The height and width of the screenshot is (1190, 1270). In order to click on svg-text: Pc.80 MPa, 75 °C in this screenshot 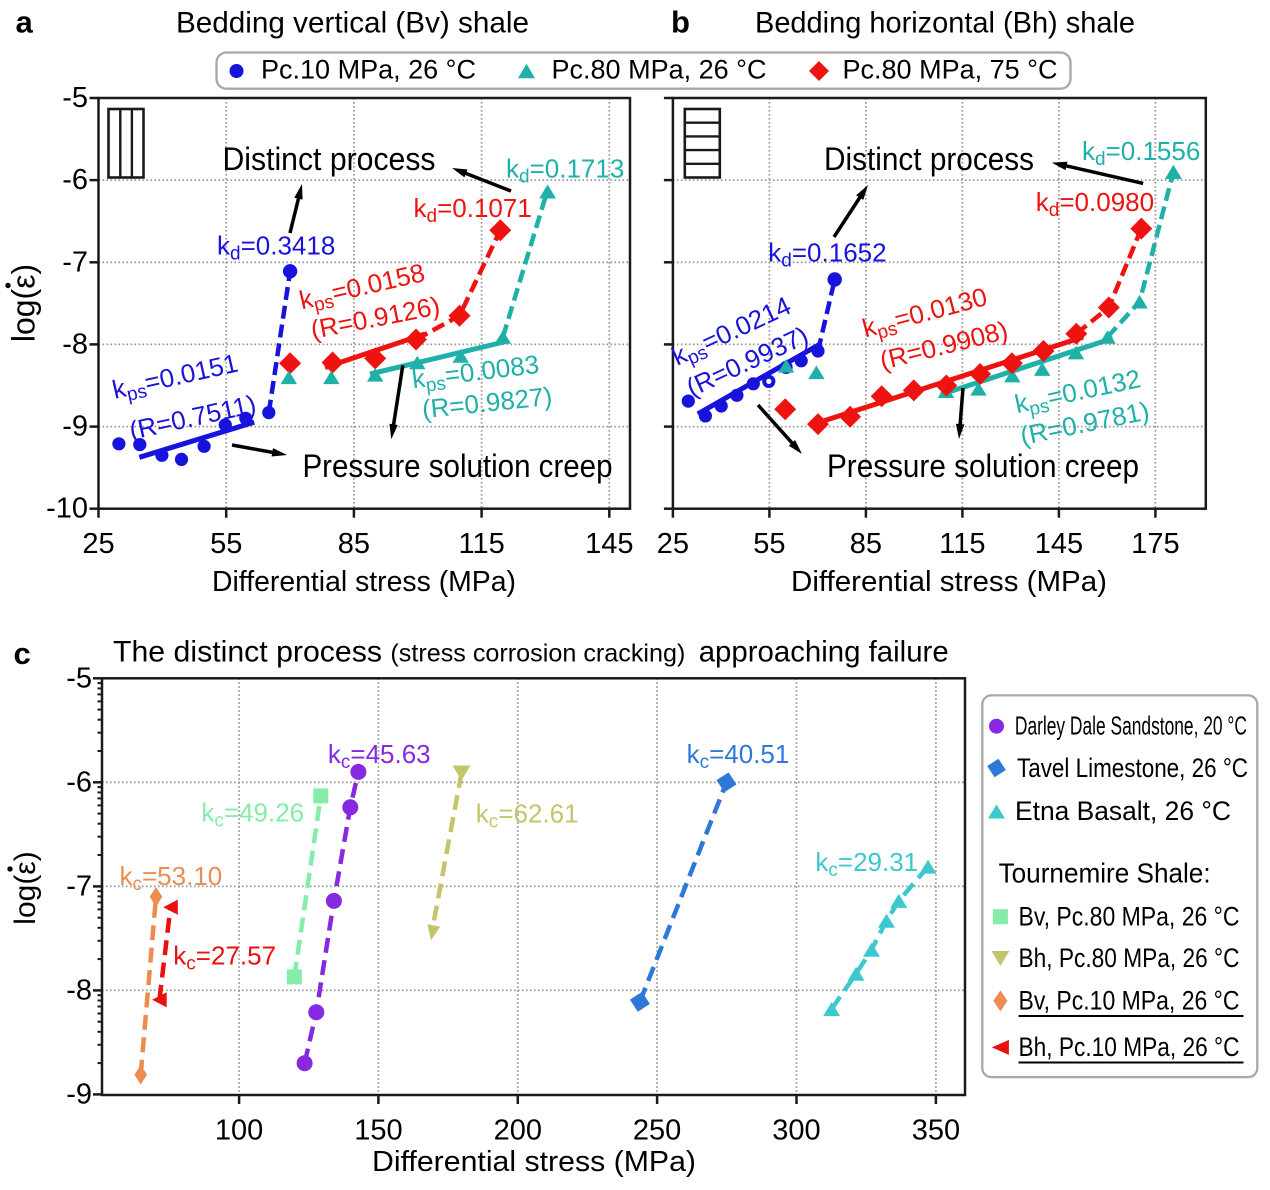, I will do `click(950, 69)`.